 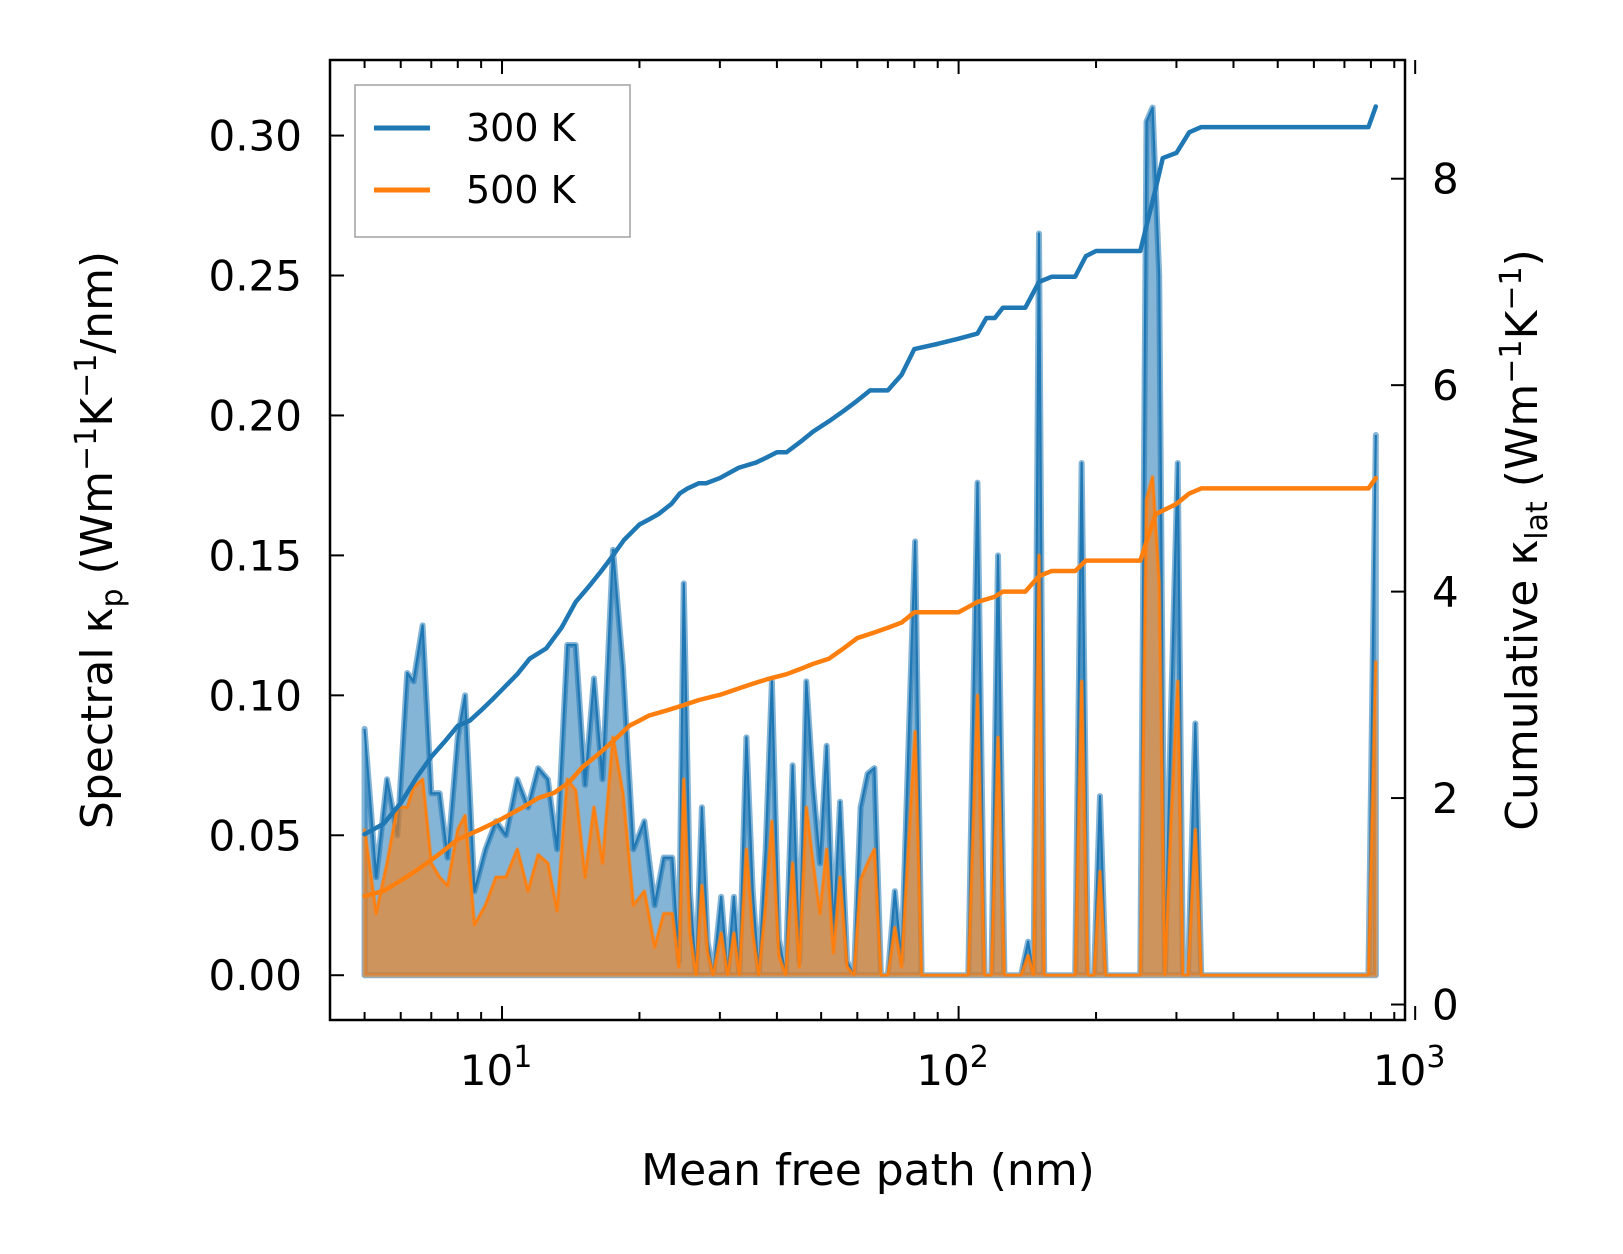 I want to click on y-right-tick-label: 8, so click(x=1445, y=179).